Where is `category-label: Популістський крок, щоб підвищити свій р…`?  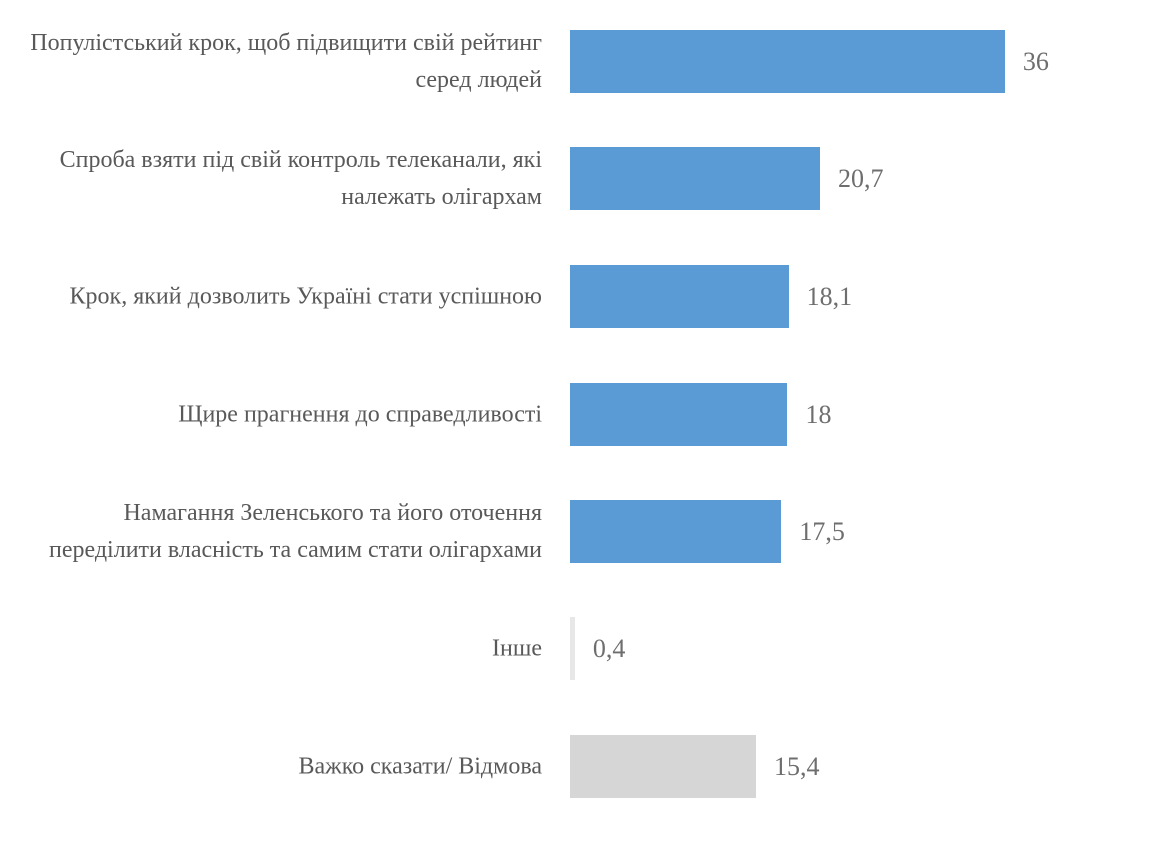
category-label: Популістський крок, щоб підвищити свій р… is located at coordinates (286, 61).